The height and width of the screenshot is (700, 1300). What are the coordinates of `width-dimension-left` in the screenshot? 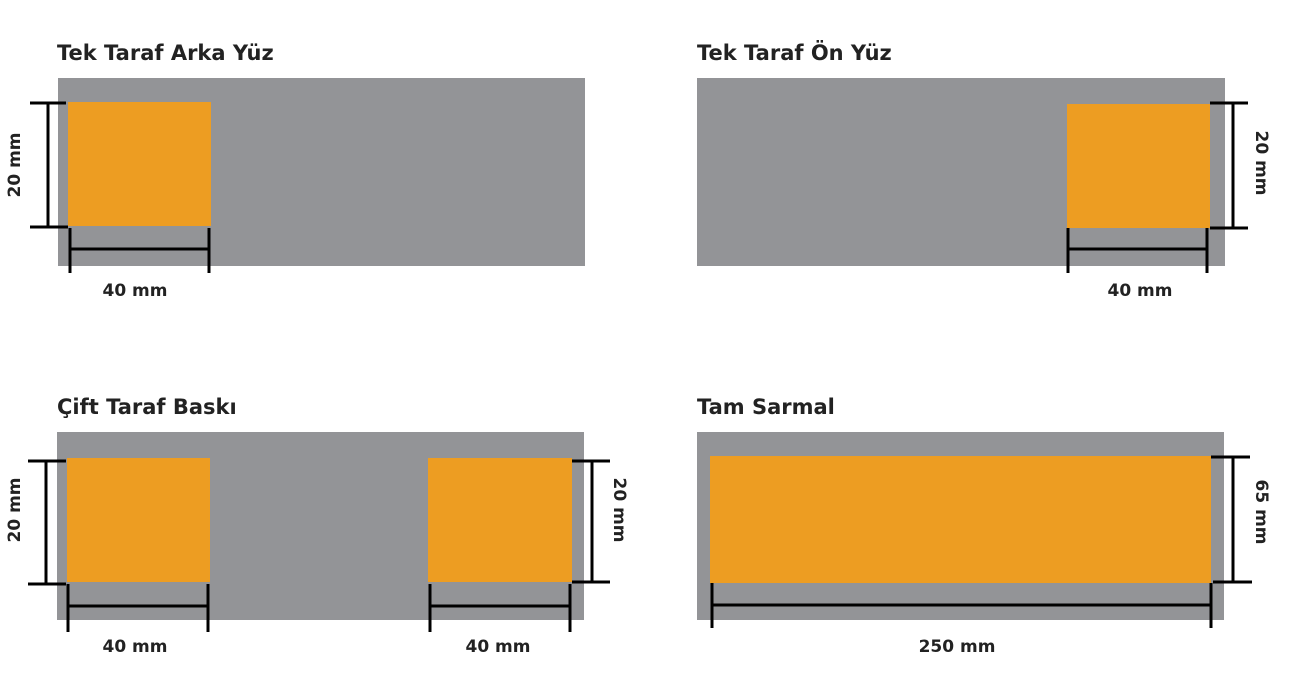 It's located at (138, 608).